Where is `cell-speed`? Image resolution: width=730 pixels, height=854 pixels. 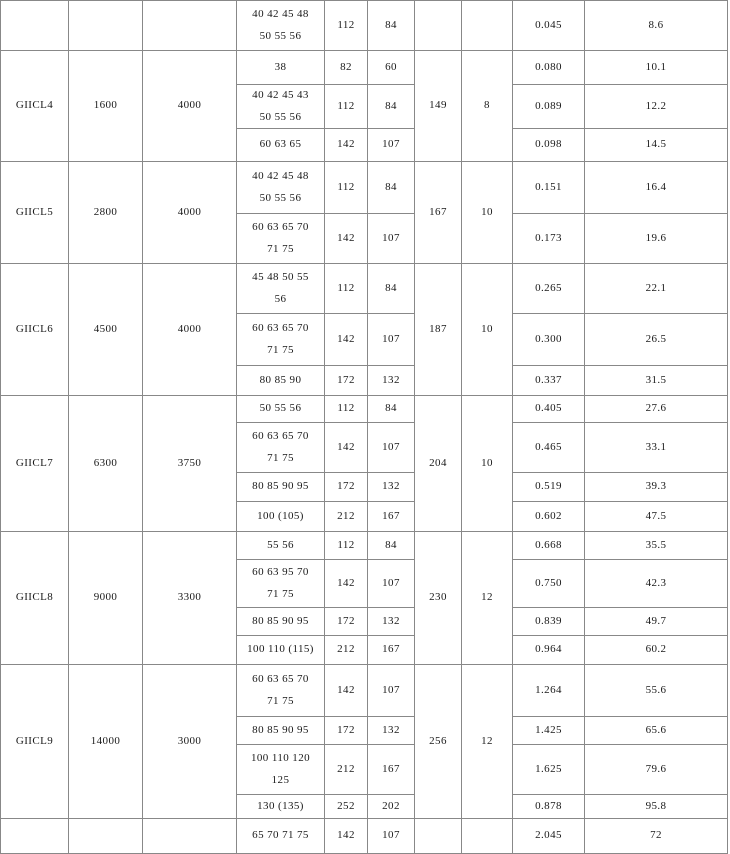 cell-speed is located at coordinates (189, 836).